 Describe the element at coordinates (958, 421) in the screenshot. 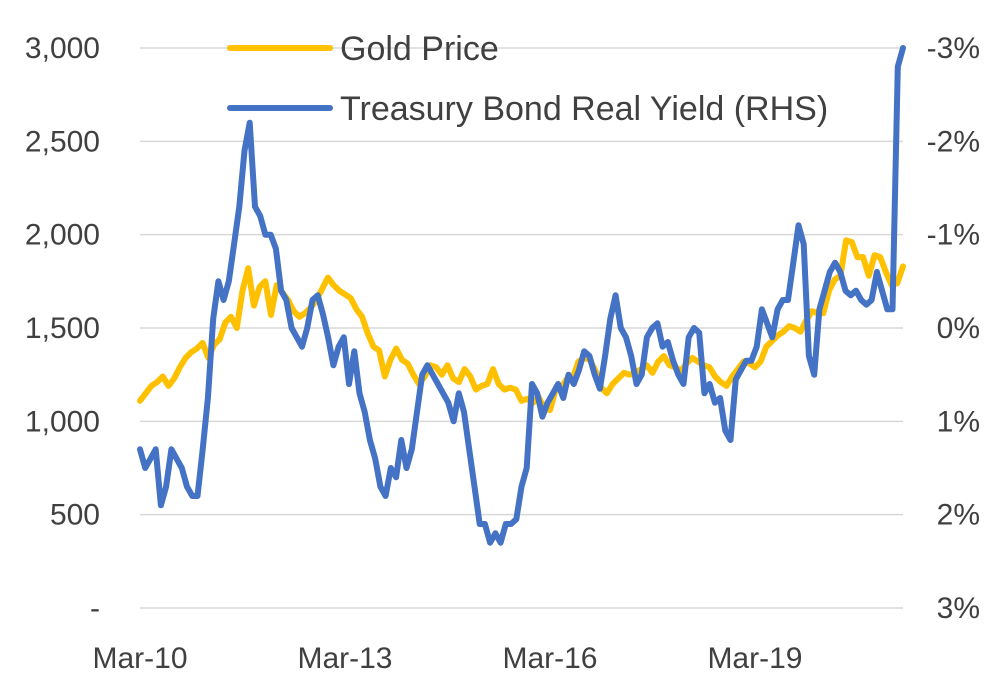

I see `right-tick-label: 1%` at that location.